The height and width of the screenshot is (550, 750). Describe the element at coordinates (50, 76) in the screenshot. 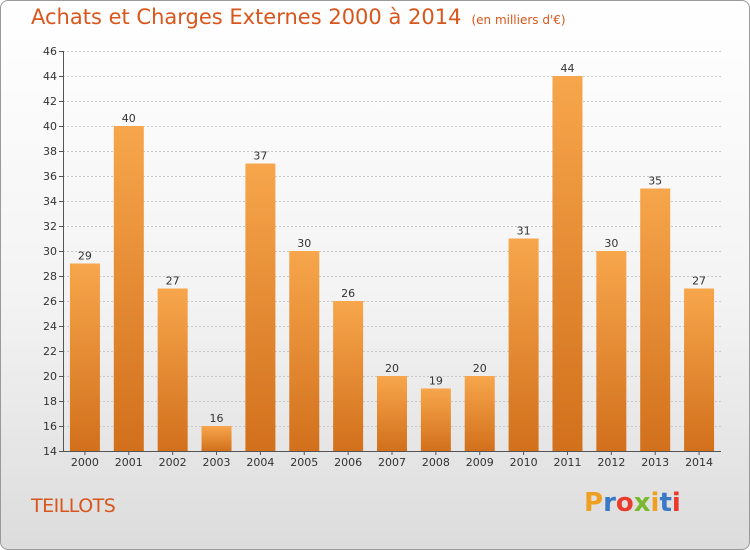

I see `y-tick-label: 44` at that location.